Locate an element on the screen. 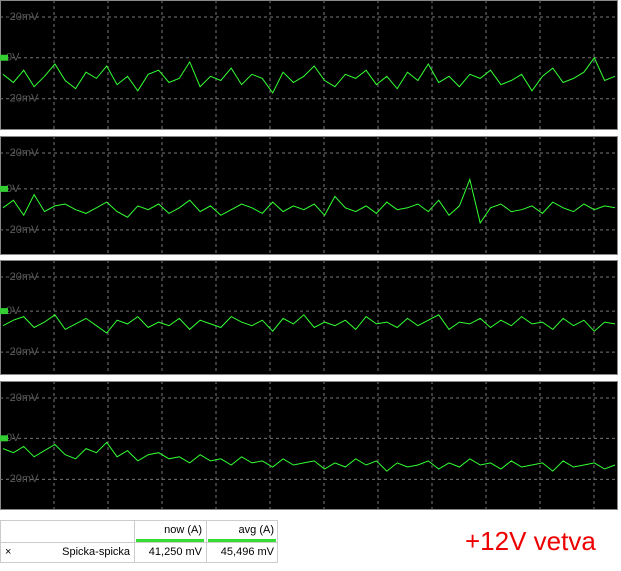 This screenshot has height=571, width=621. row-name: Spicka-spicka is located at coordinates (96, 552).